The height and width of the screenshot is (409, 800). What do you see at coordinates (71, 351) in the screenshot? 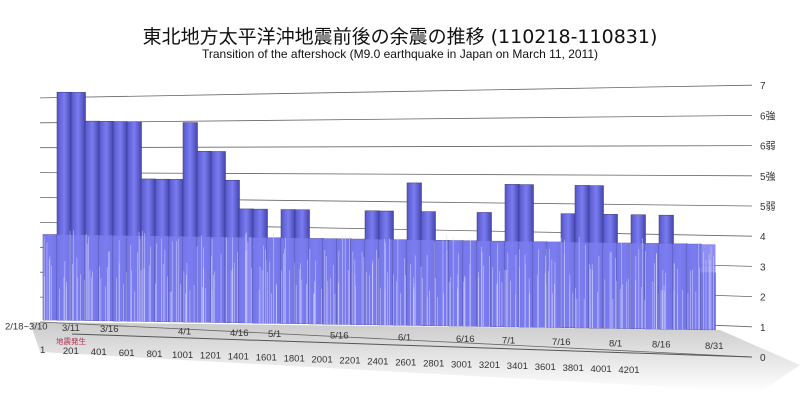
I see `x-tick-label: 201` at bounding box center [71, 351].